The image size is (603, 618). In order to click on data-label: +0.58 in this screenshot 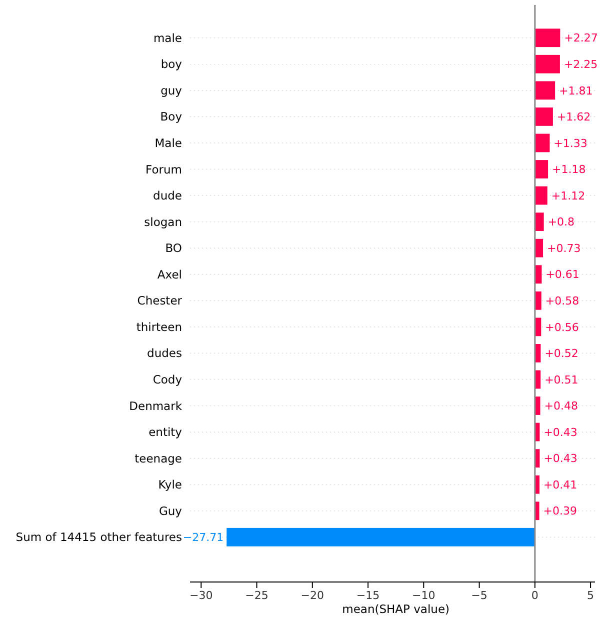, I will do `click(562, 301)`.